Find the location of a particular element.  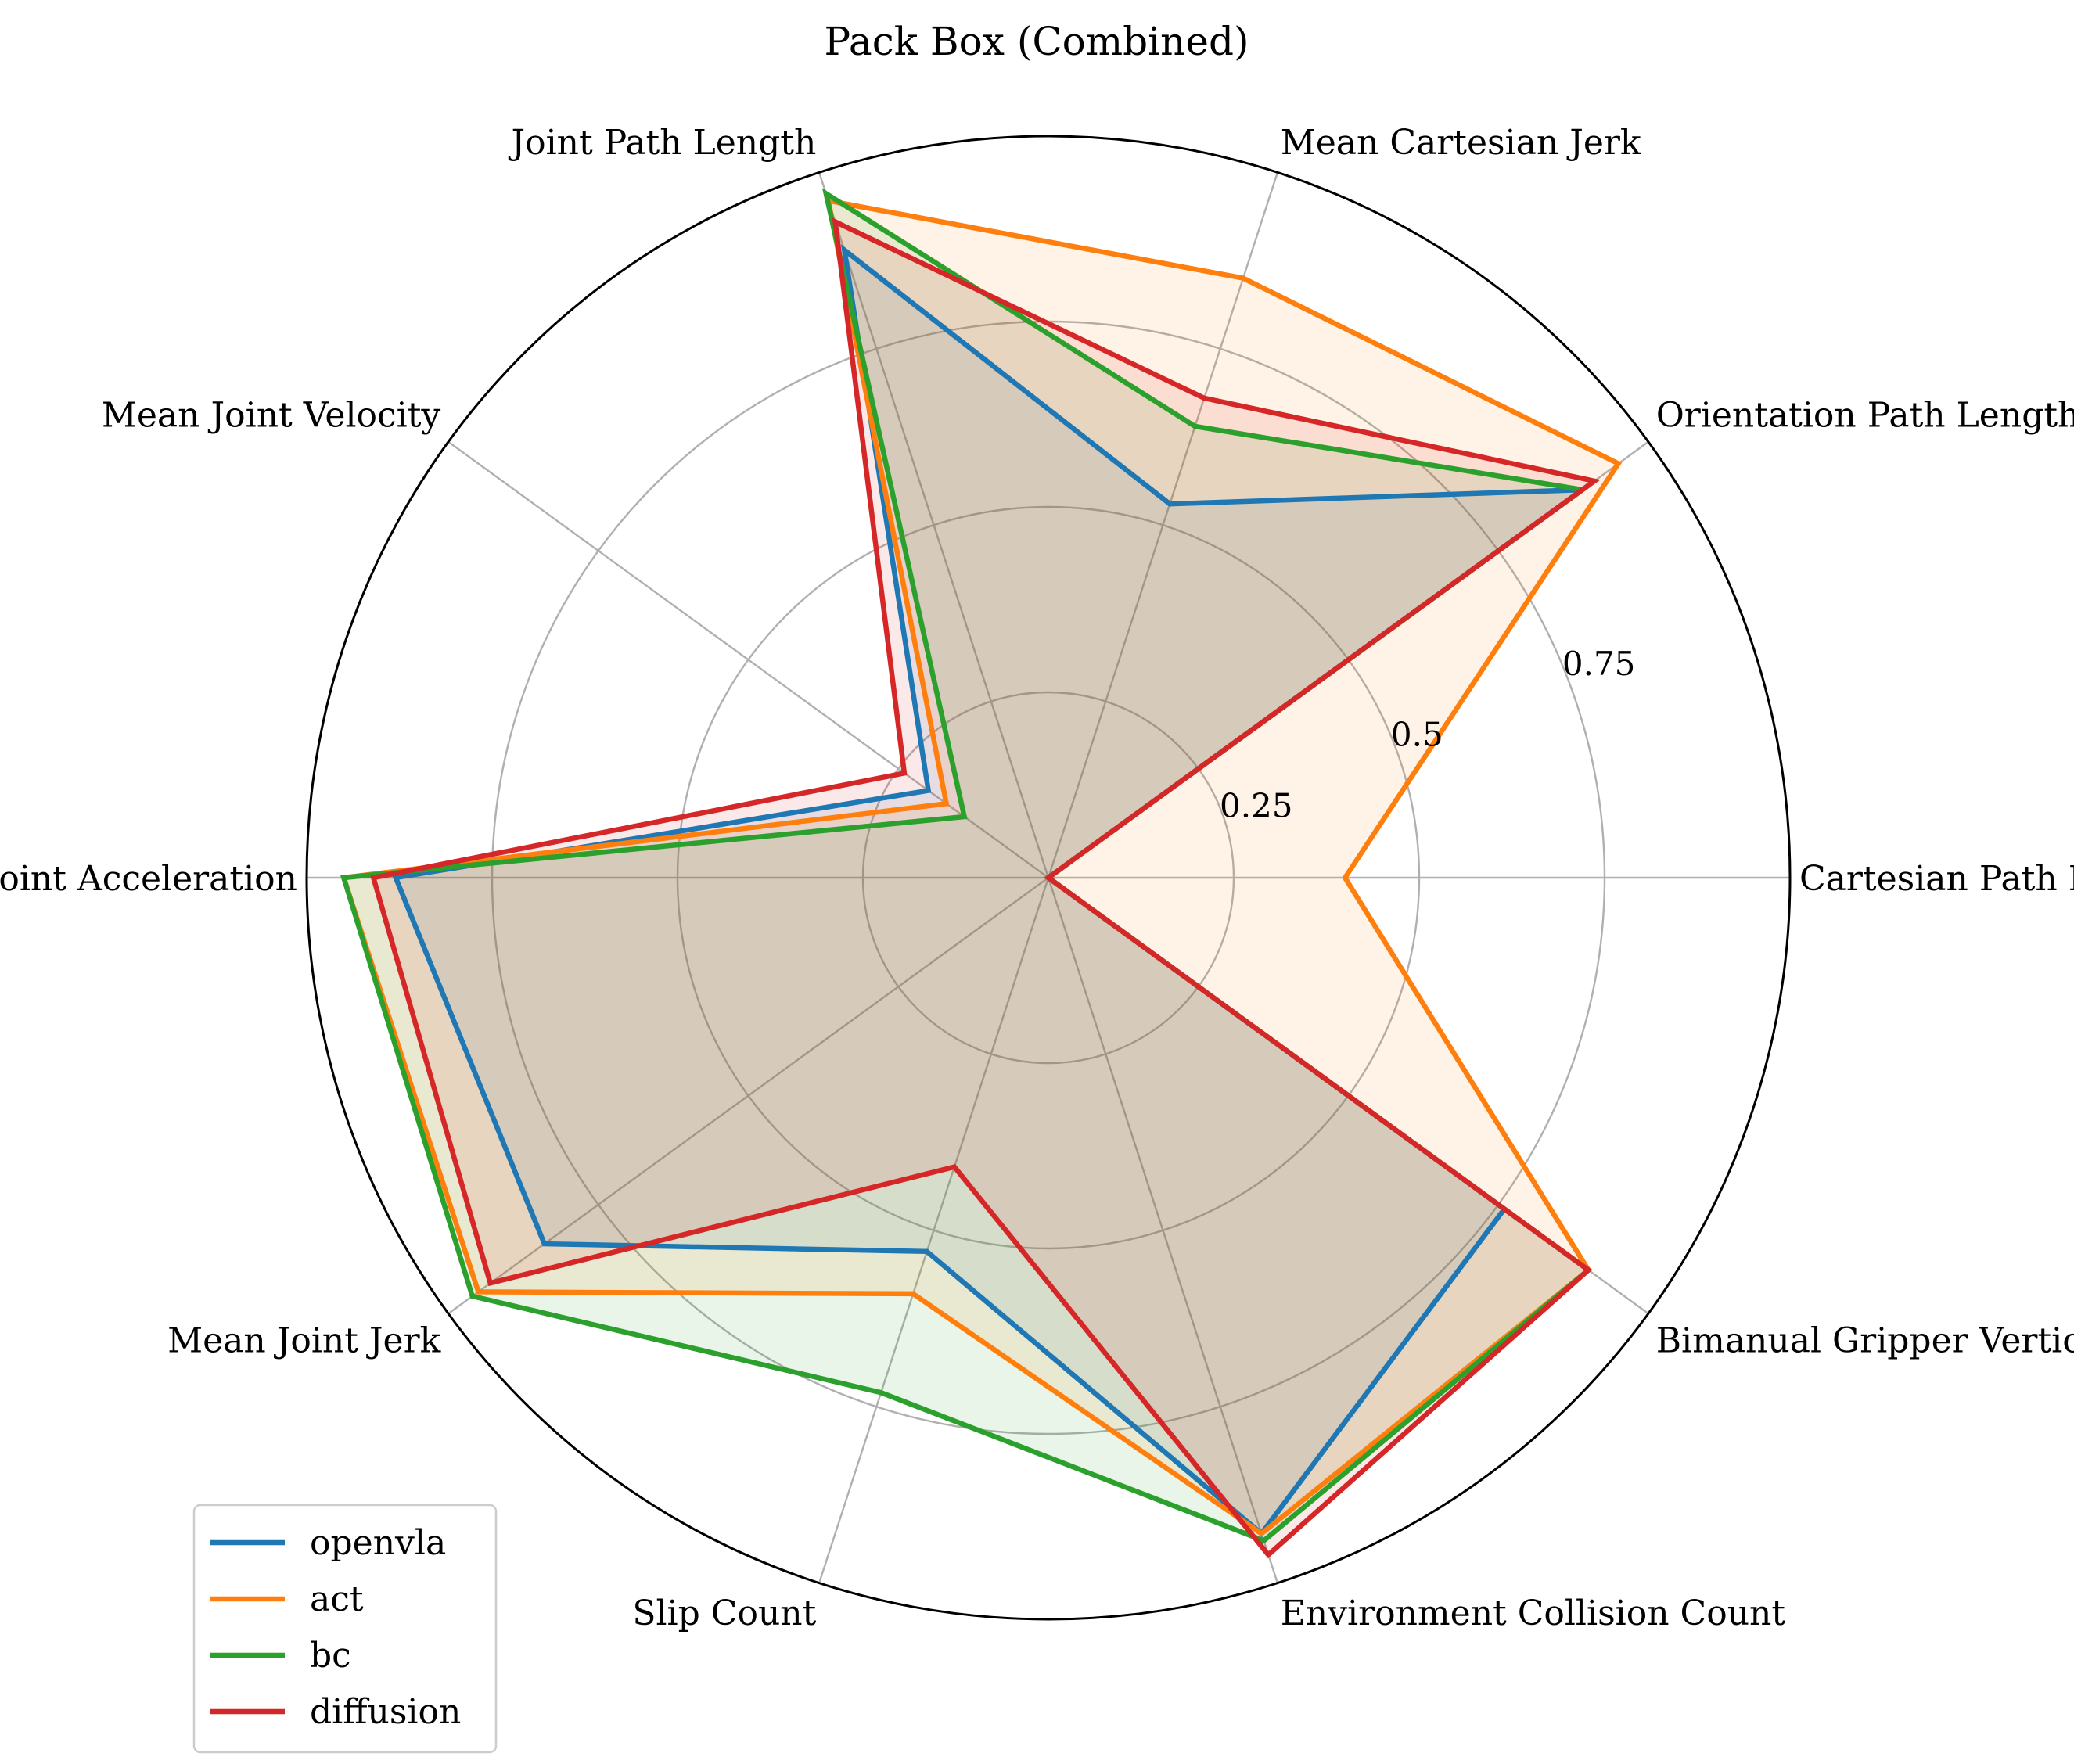

r-tick-label: 0.5 is located at coordinates (1417, 735).